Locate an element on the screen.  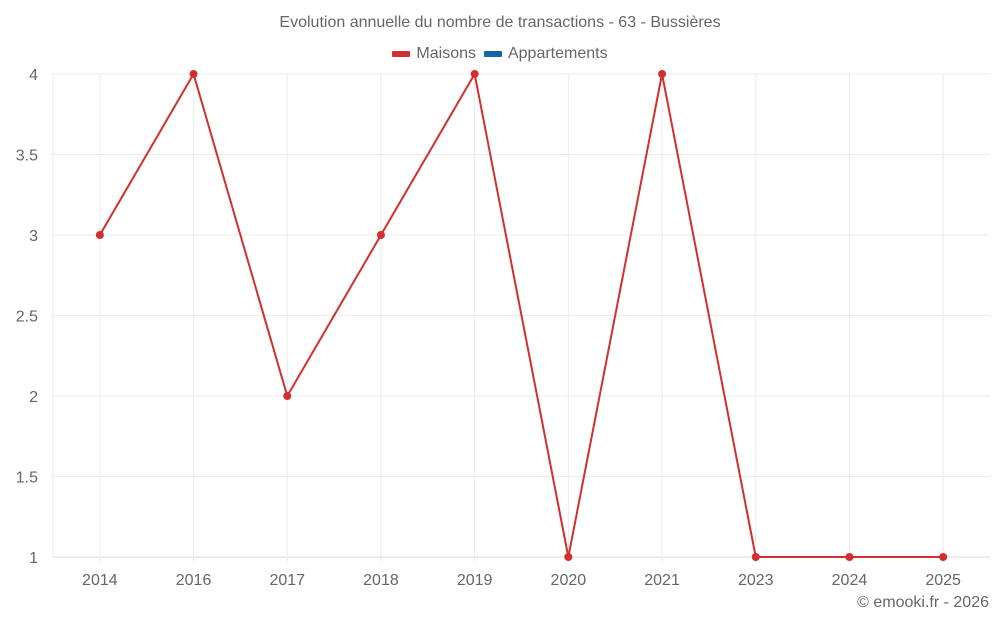
legend-item-maisons: Maisons is located at coordinates (434, 54).